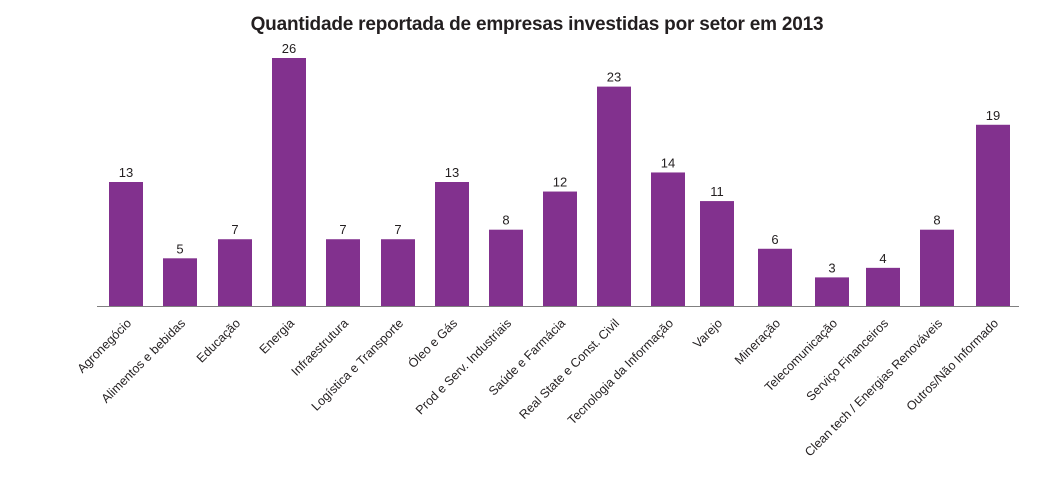 This screenshot has height=483, width=1049. What do you see at coordinates (126, 172) in the screenshot?
I see `value-label-1: 13` at bounding box center [126, 172].